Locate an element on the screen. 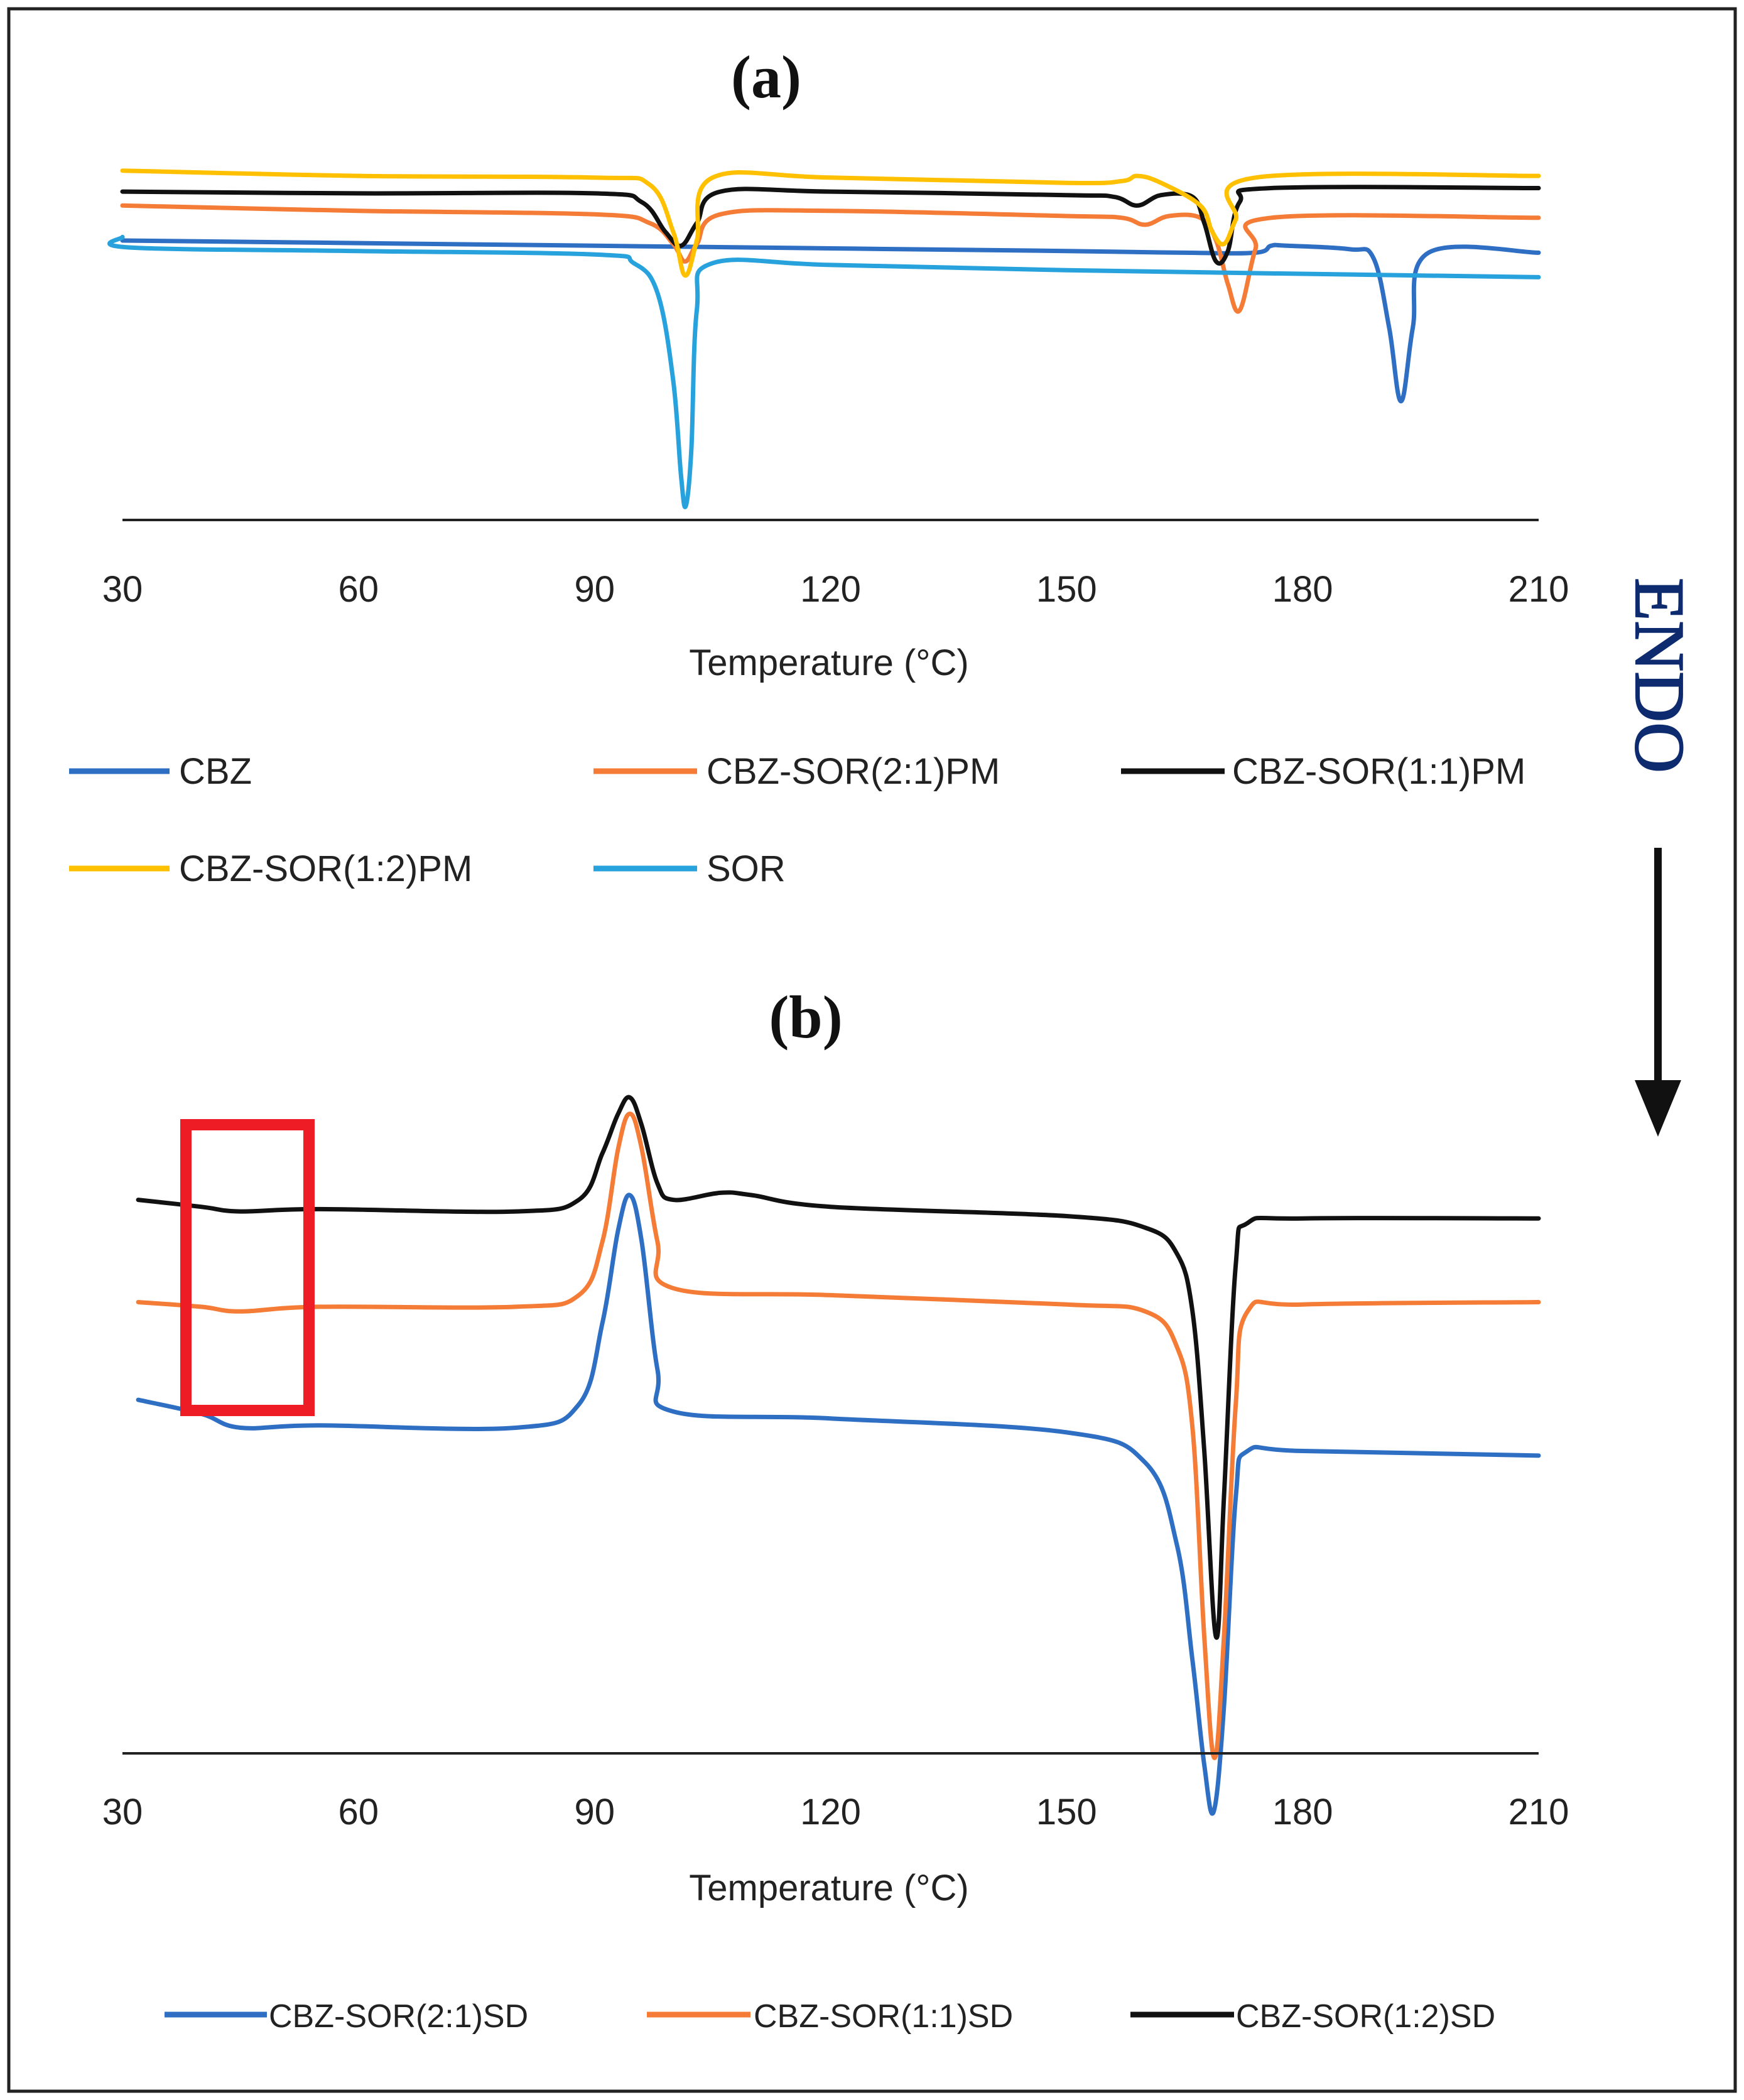  panel-b-x-axis-label: Temperature (°C) is located at coordinates (828, 1888).